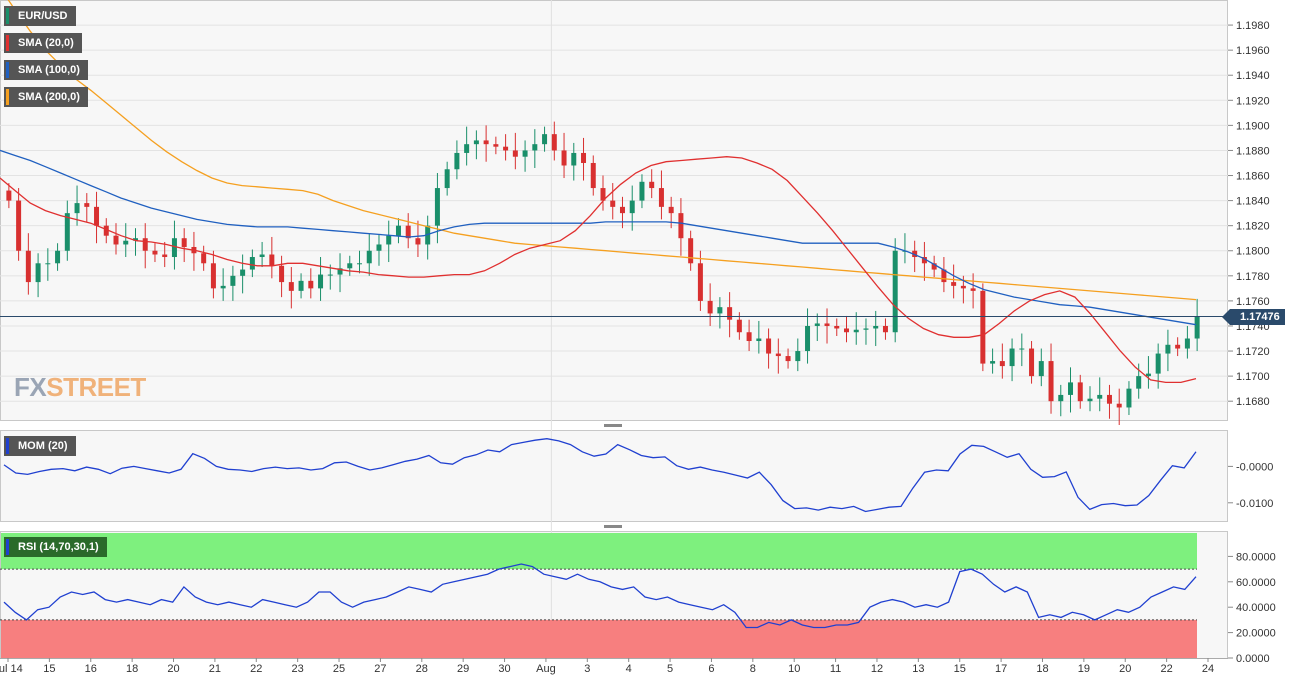 The image size is (1298, 681). What do you see at coordinates (1253, 151) in the screenshot?
I see `y-tick-label: 1.1880` at bounding box center [1253, 151].